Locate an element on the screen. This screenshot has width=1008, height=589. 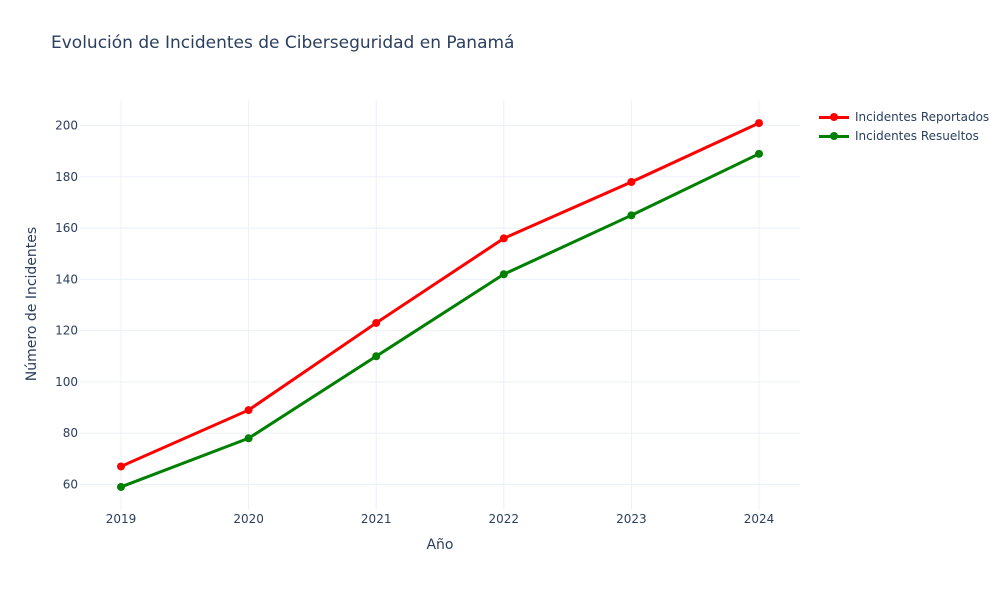
y-tick-label: 80 is located at coordinates (70, 433).